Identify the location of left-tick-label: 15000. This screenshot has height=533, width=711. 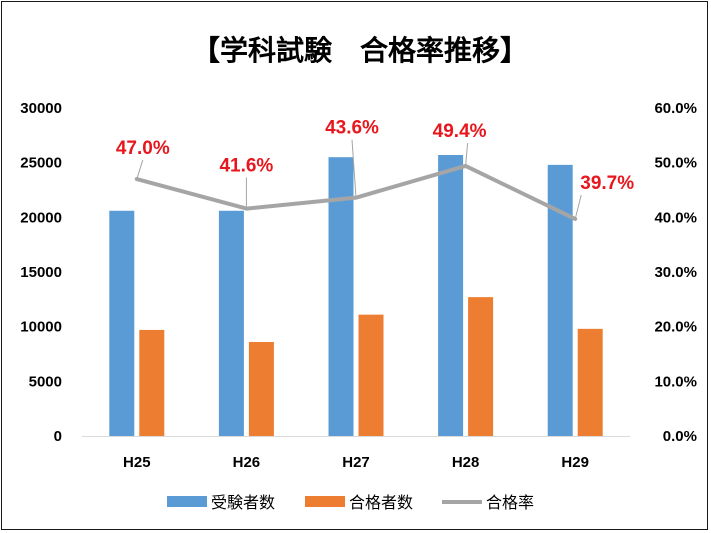
(41, 272).